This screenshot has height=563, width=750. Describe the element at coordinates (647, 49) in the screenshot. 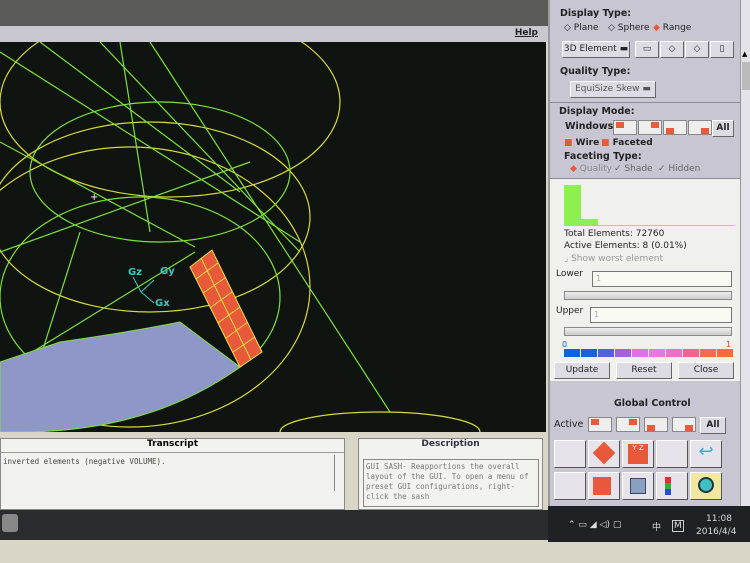

I see `hex-element-icon: ▭` at that location.